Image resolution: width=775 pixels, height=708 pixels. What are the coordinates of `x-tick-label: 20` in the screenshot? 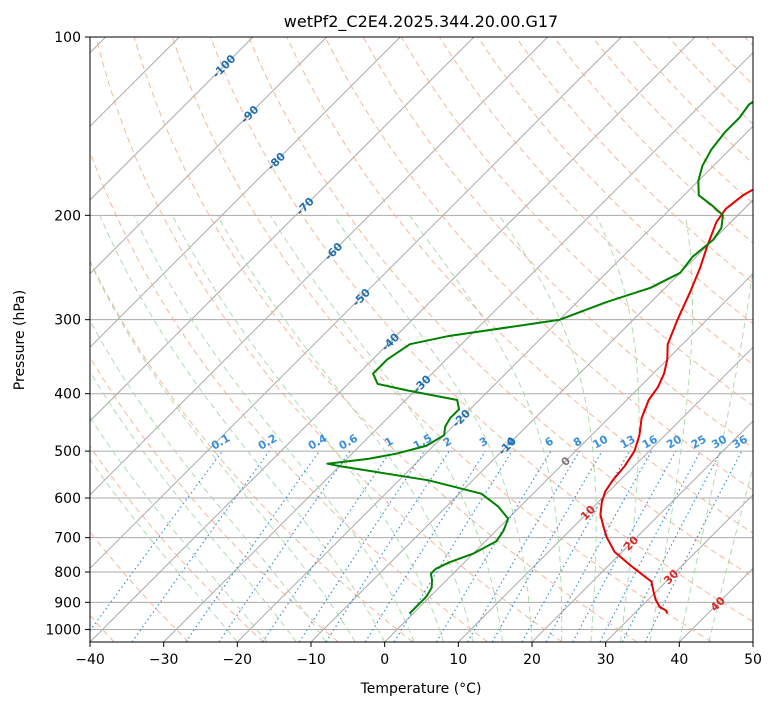 It's located at (532, 660).